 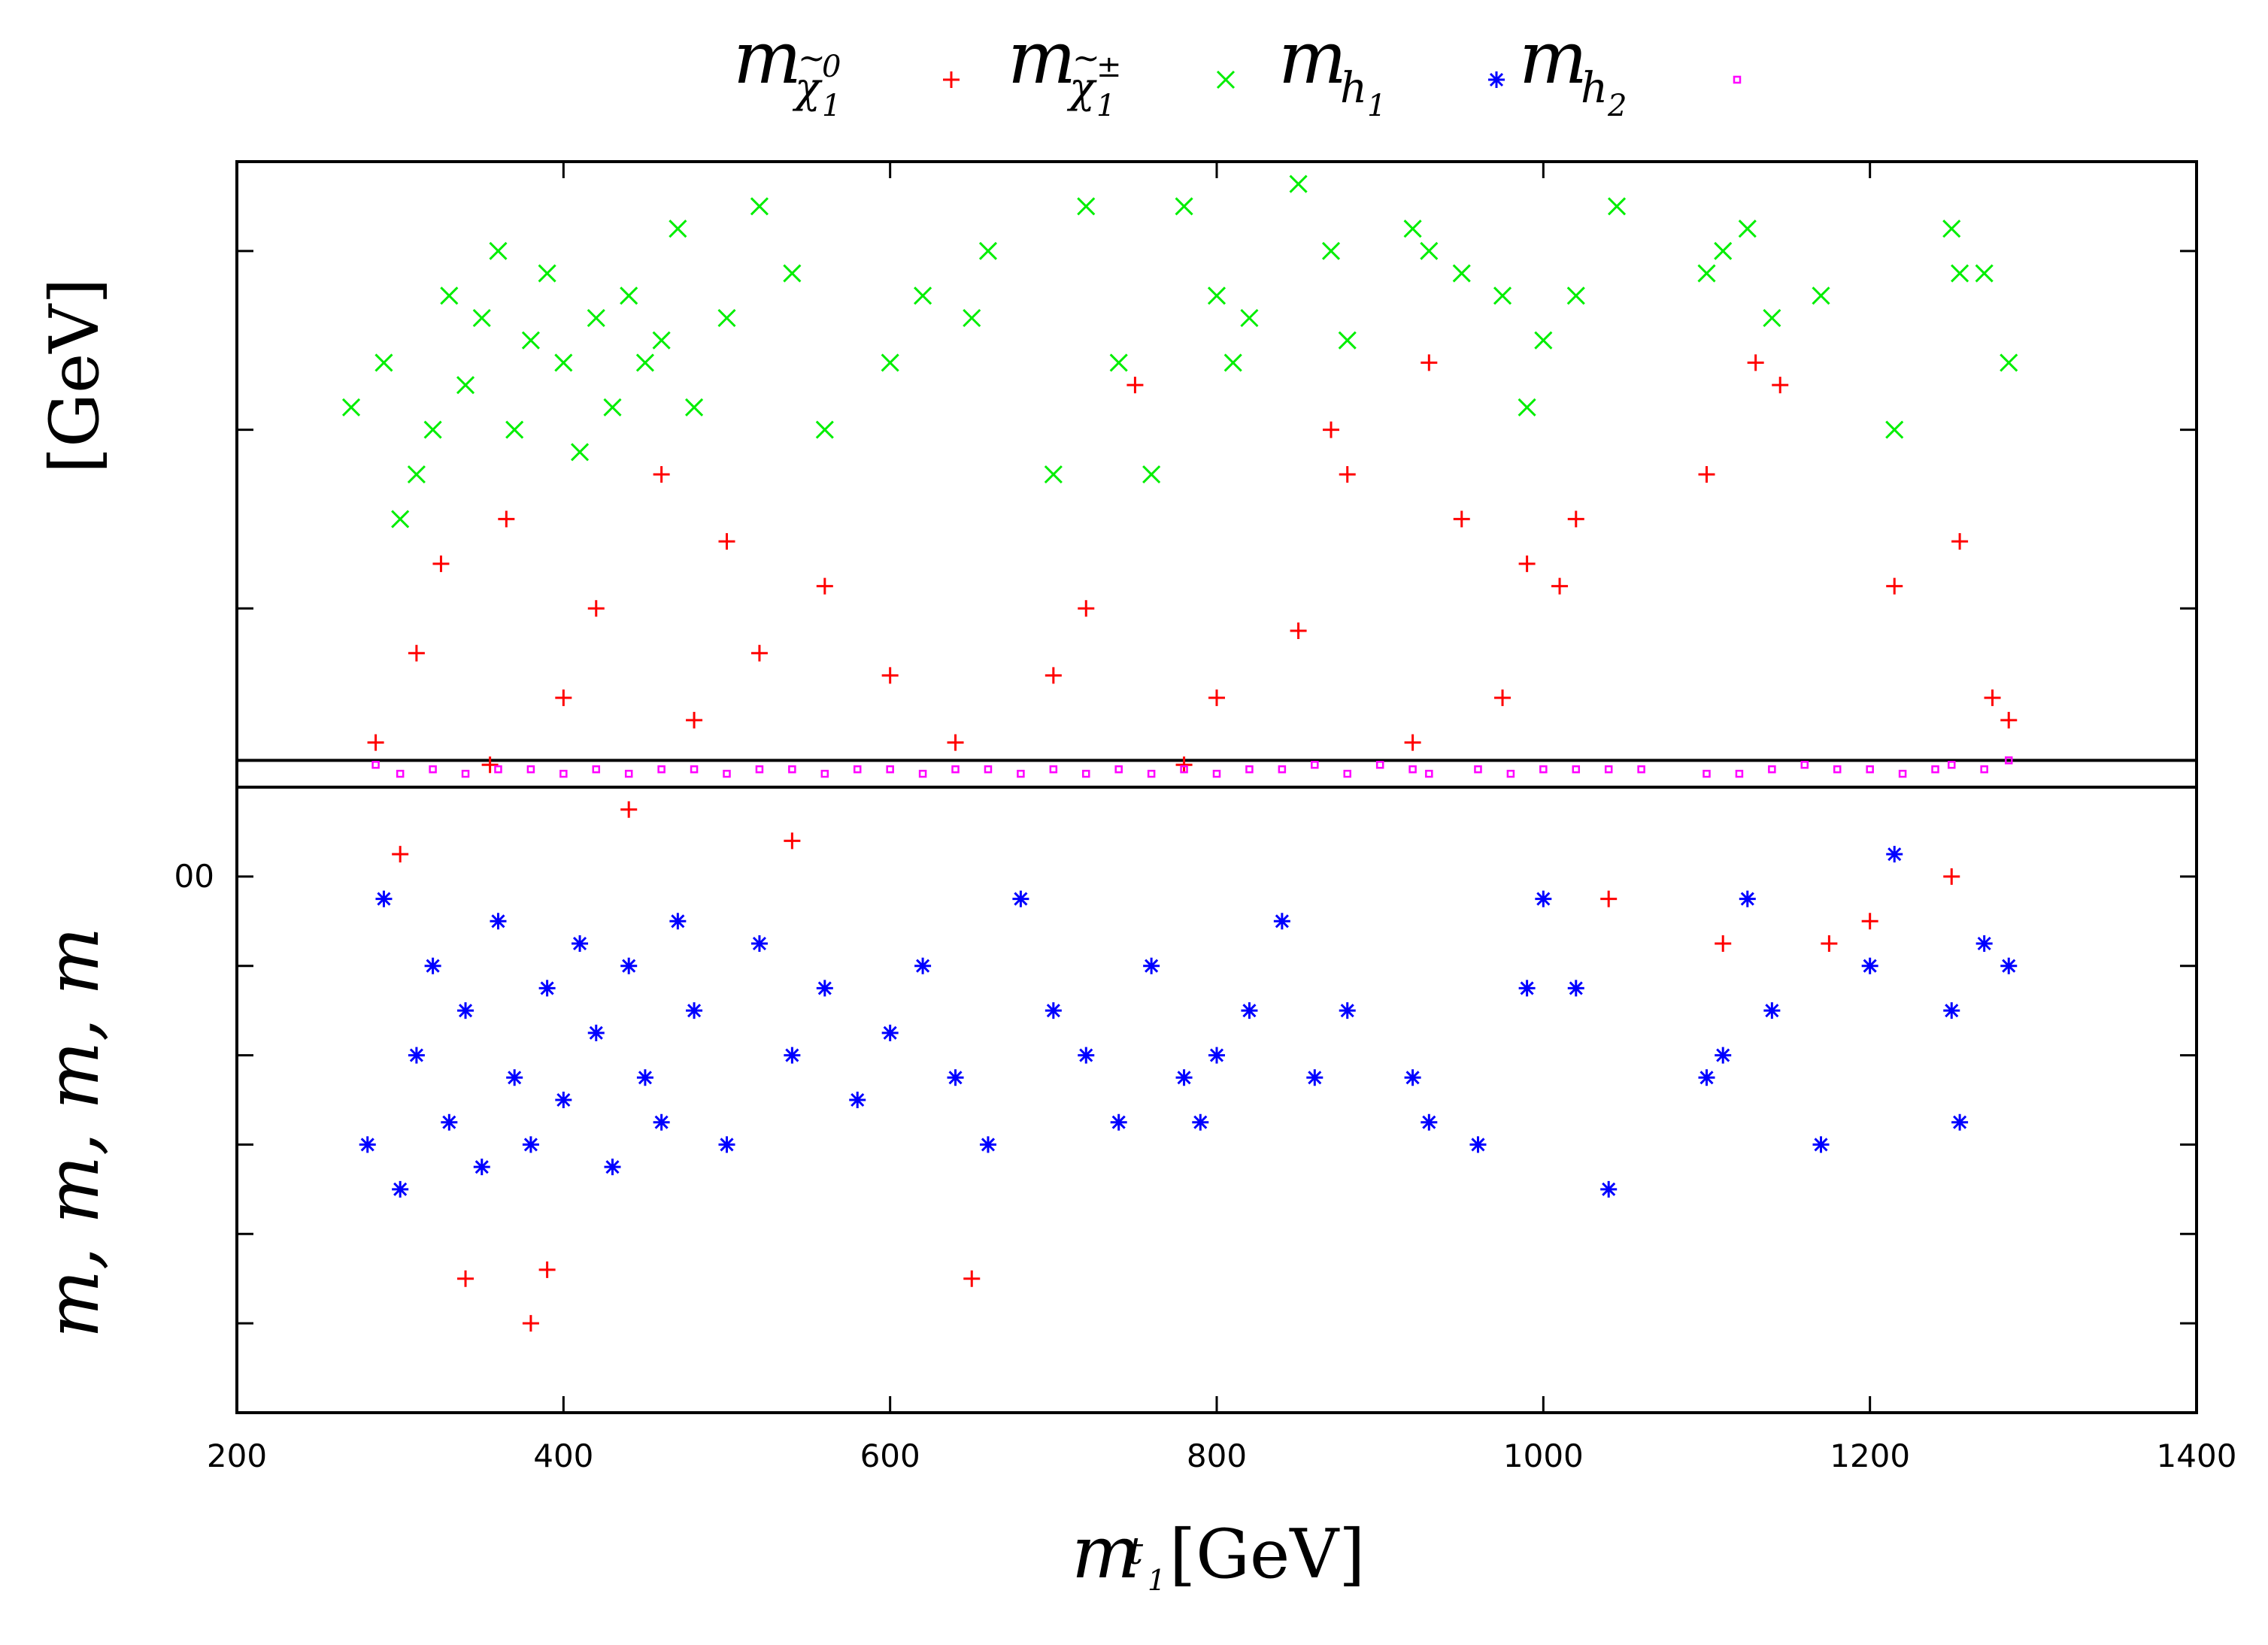 I want to click on x-tick-label: 800, so click(x=1217, y=1455).